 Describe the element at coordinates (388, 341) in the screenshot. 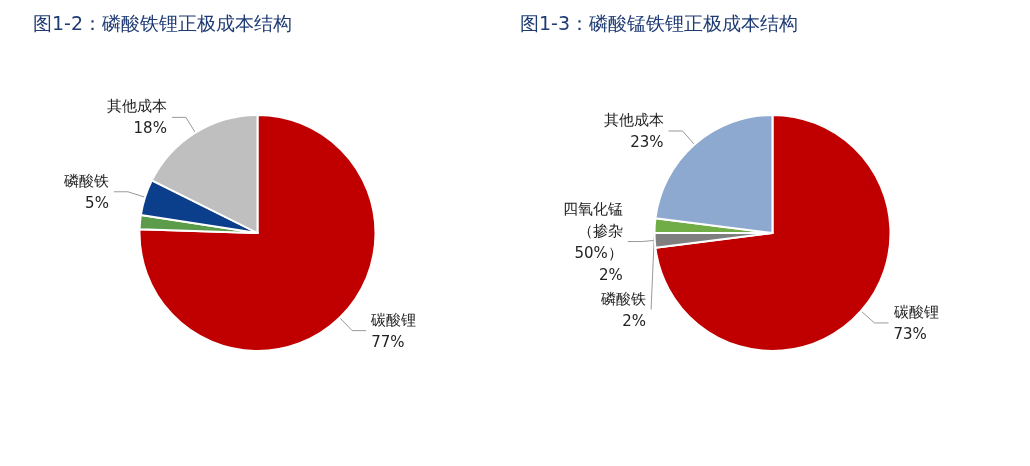

I see `data-label: 77%` at that location.